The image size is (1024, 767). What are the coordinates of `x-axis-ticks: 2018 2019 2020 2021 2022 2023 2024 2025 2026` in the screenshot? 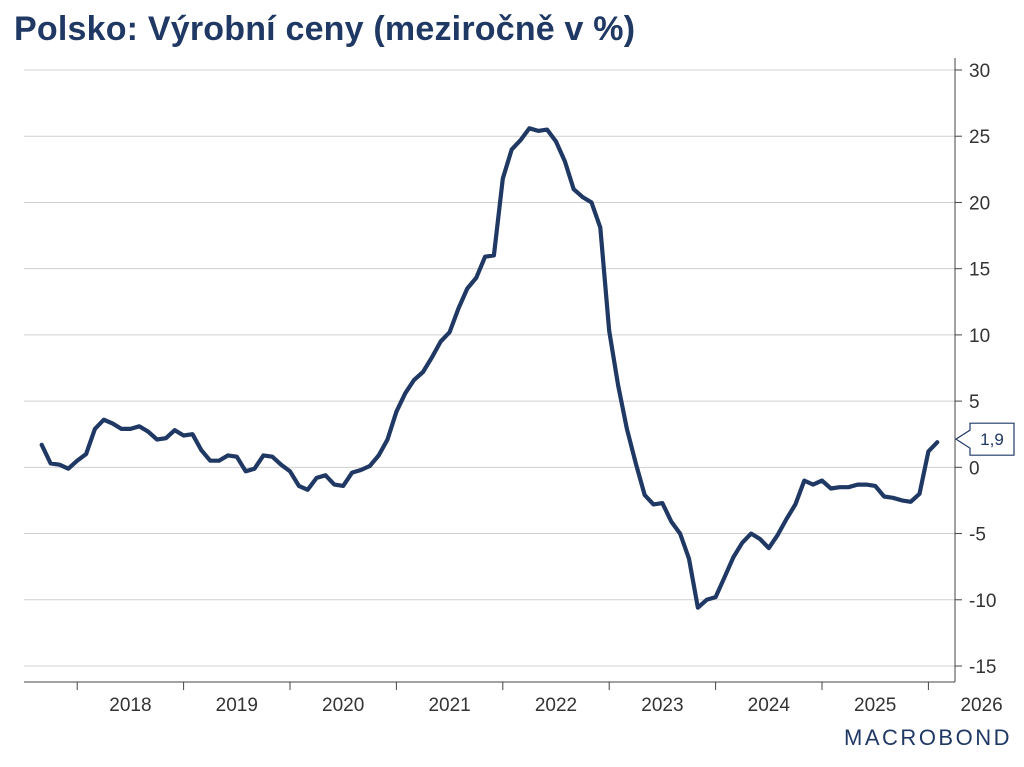 It's located at (539, 699).